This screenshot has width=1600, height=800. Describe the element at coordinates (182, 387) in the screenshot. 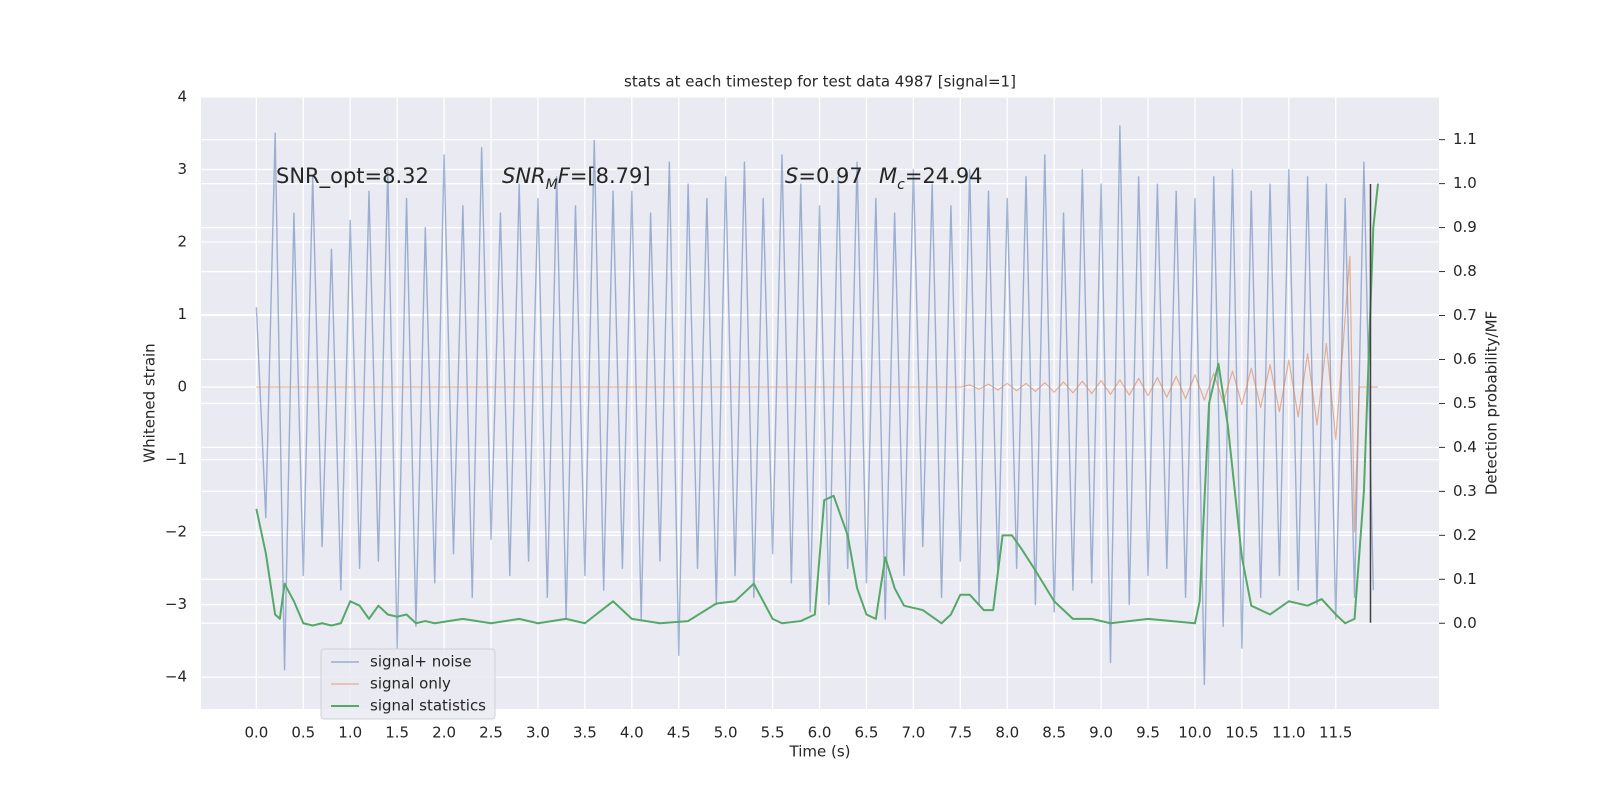

I see `y-tick-label: 0` at that location.